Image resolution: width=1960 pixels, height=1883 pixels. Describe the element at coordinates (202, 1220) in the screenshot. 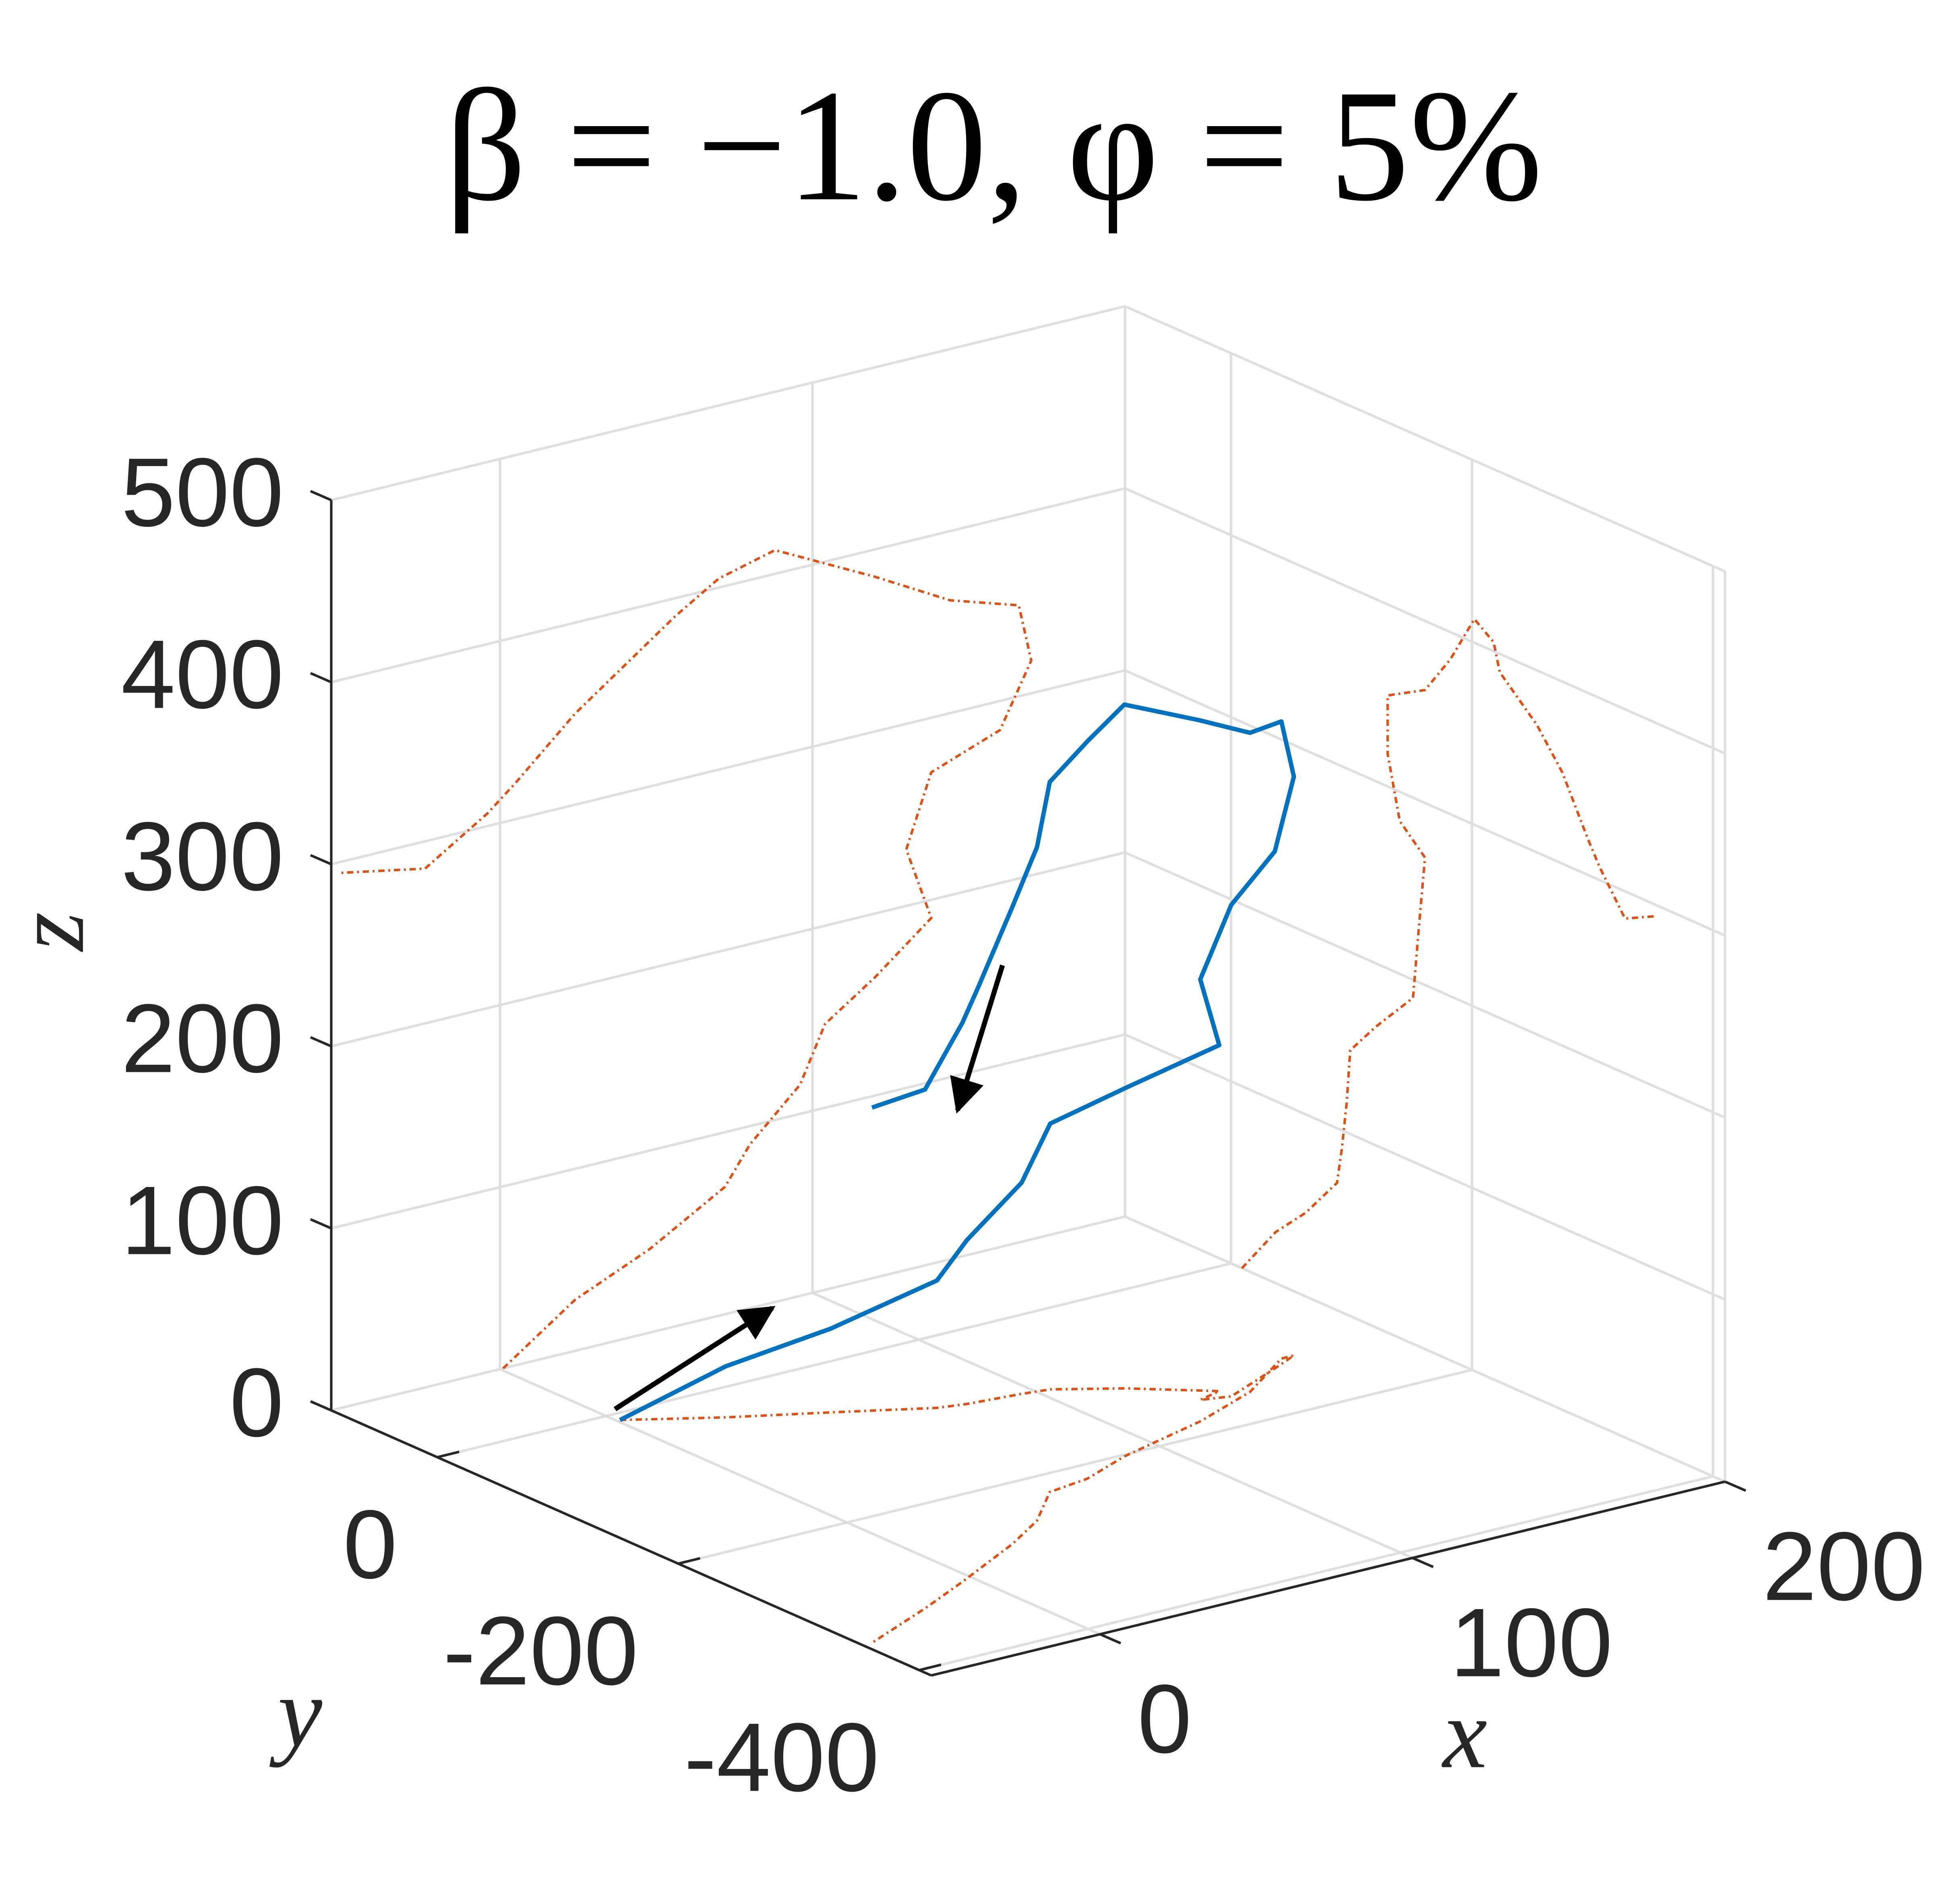

I see `z-tick-label: 100` at that location.